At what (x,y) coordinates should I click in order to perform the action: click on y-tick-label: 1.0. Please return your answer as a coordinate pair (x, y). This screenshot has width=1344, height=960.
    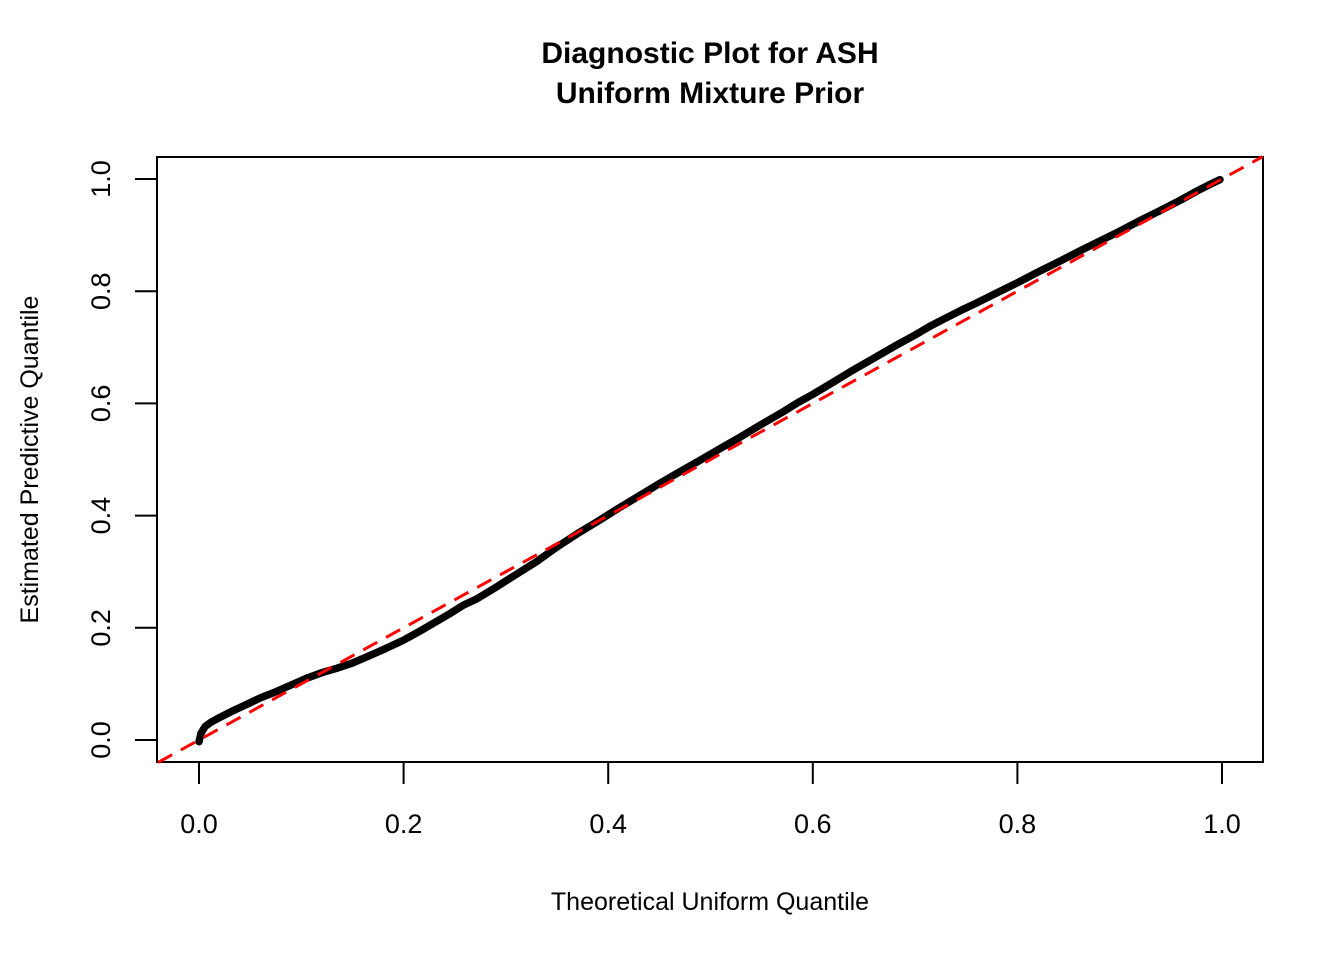
    Looking at the image, I should click on (101, 179).